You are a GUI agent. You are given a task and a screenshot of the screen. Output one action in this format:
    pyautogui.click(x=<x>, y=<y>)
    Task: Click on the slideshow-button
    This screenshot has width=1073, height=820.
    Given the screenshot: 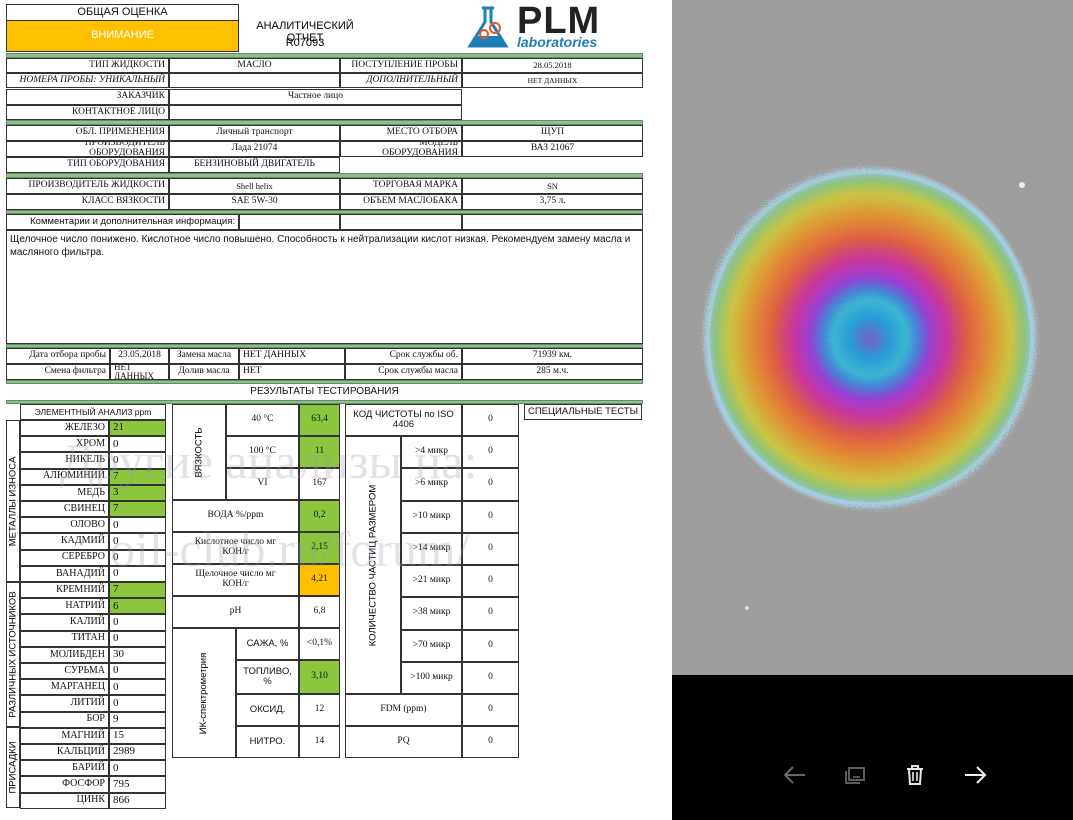 What is the action you would take?
    pyautogui.click(x=855, y=775)
    